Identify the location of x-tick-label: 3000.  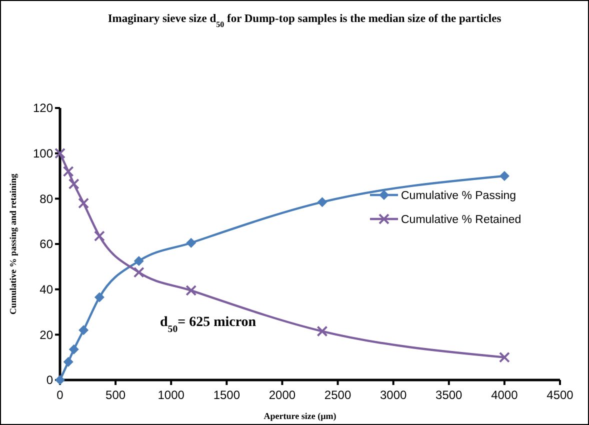
(394, 395).